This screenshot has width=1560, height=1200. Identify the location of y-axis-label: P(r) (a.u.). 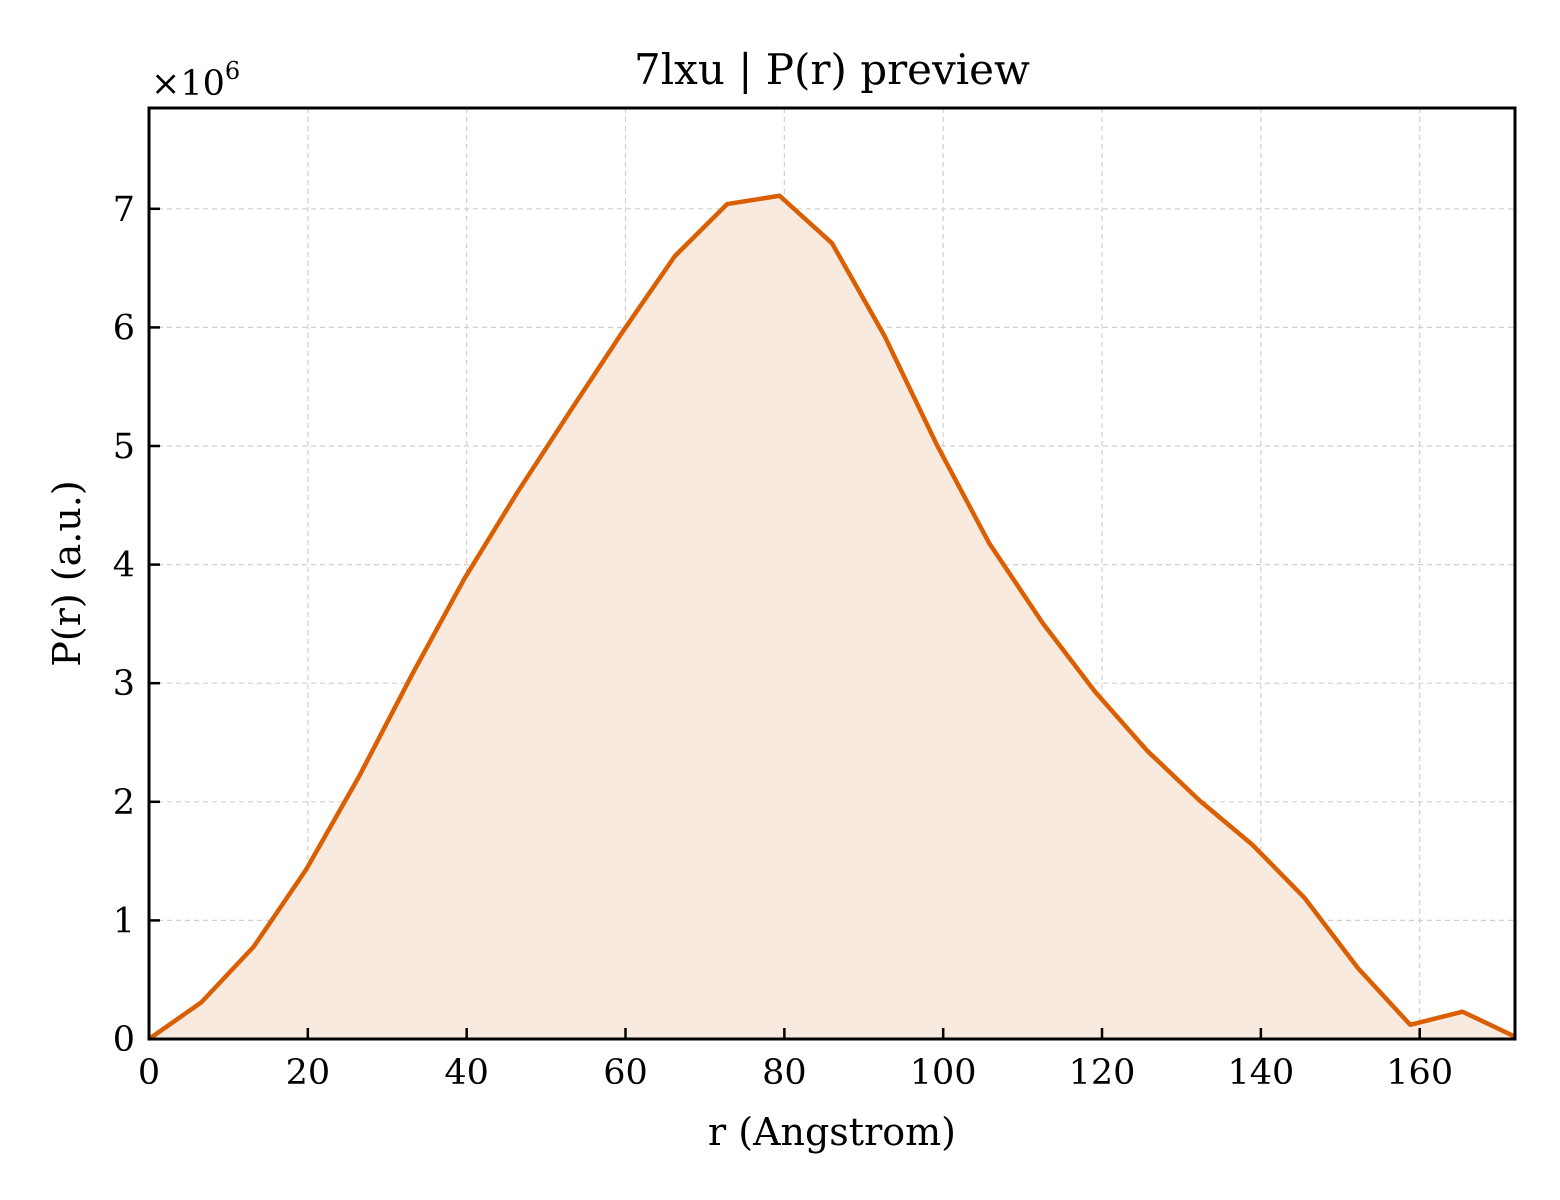
(67, 573).